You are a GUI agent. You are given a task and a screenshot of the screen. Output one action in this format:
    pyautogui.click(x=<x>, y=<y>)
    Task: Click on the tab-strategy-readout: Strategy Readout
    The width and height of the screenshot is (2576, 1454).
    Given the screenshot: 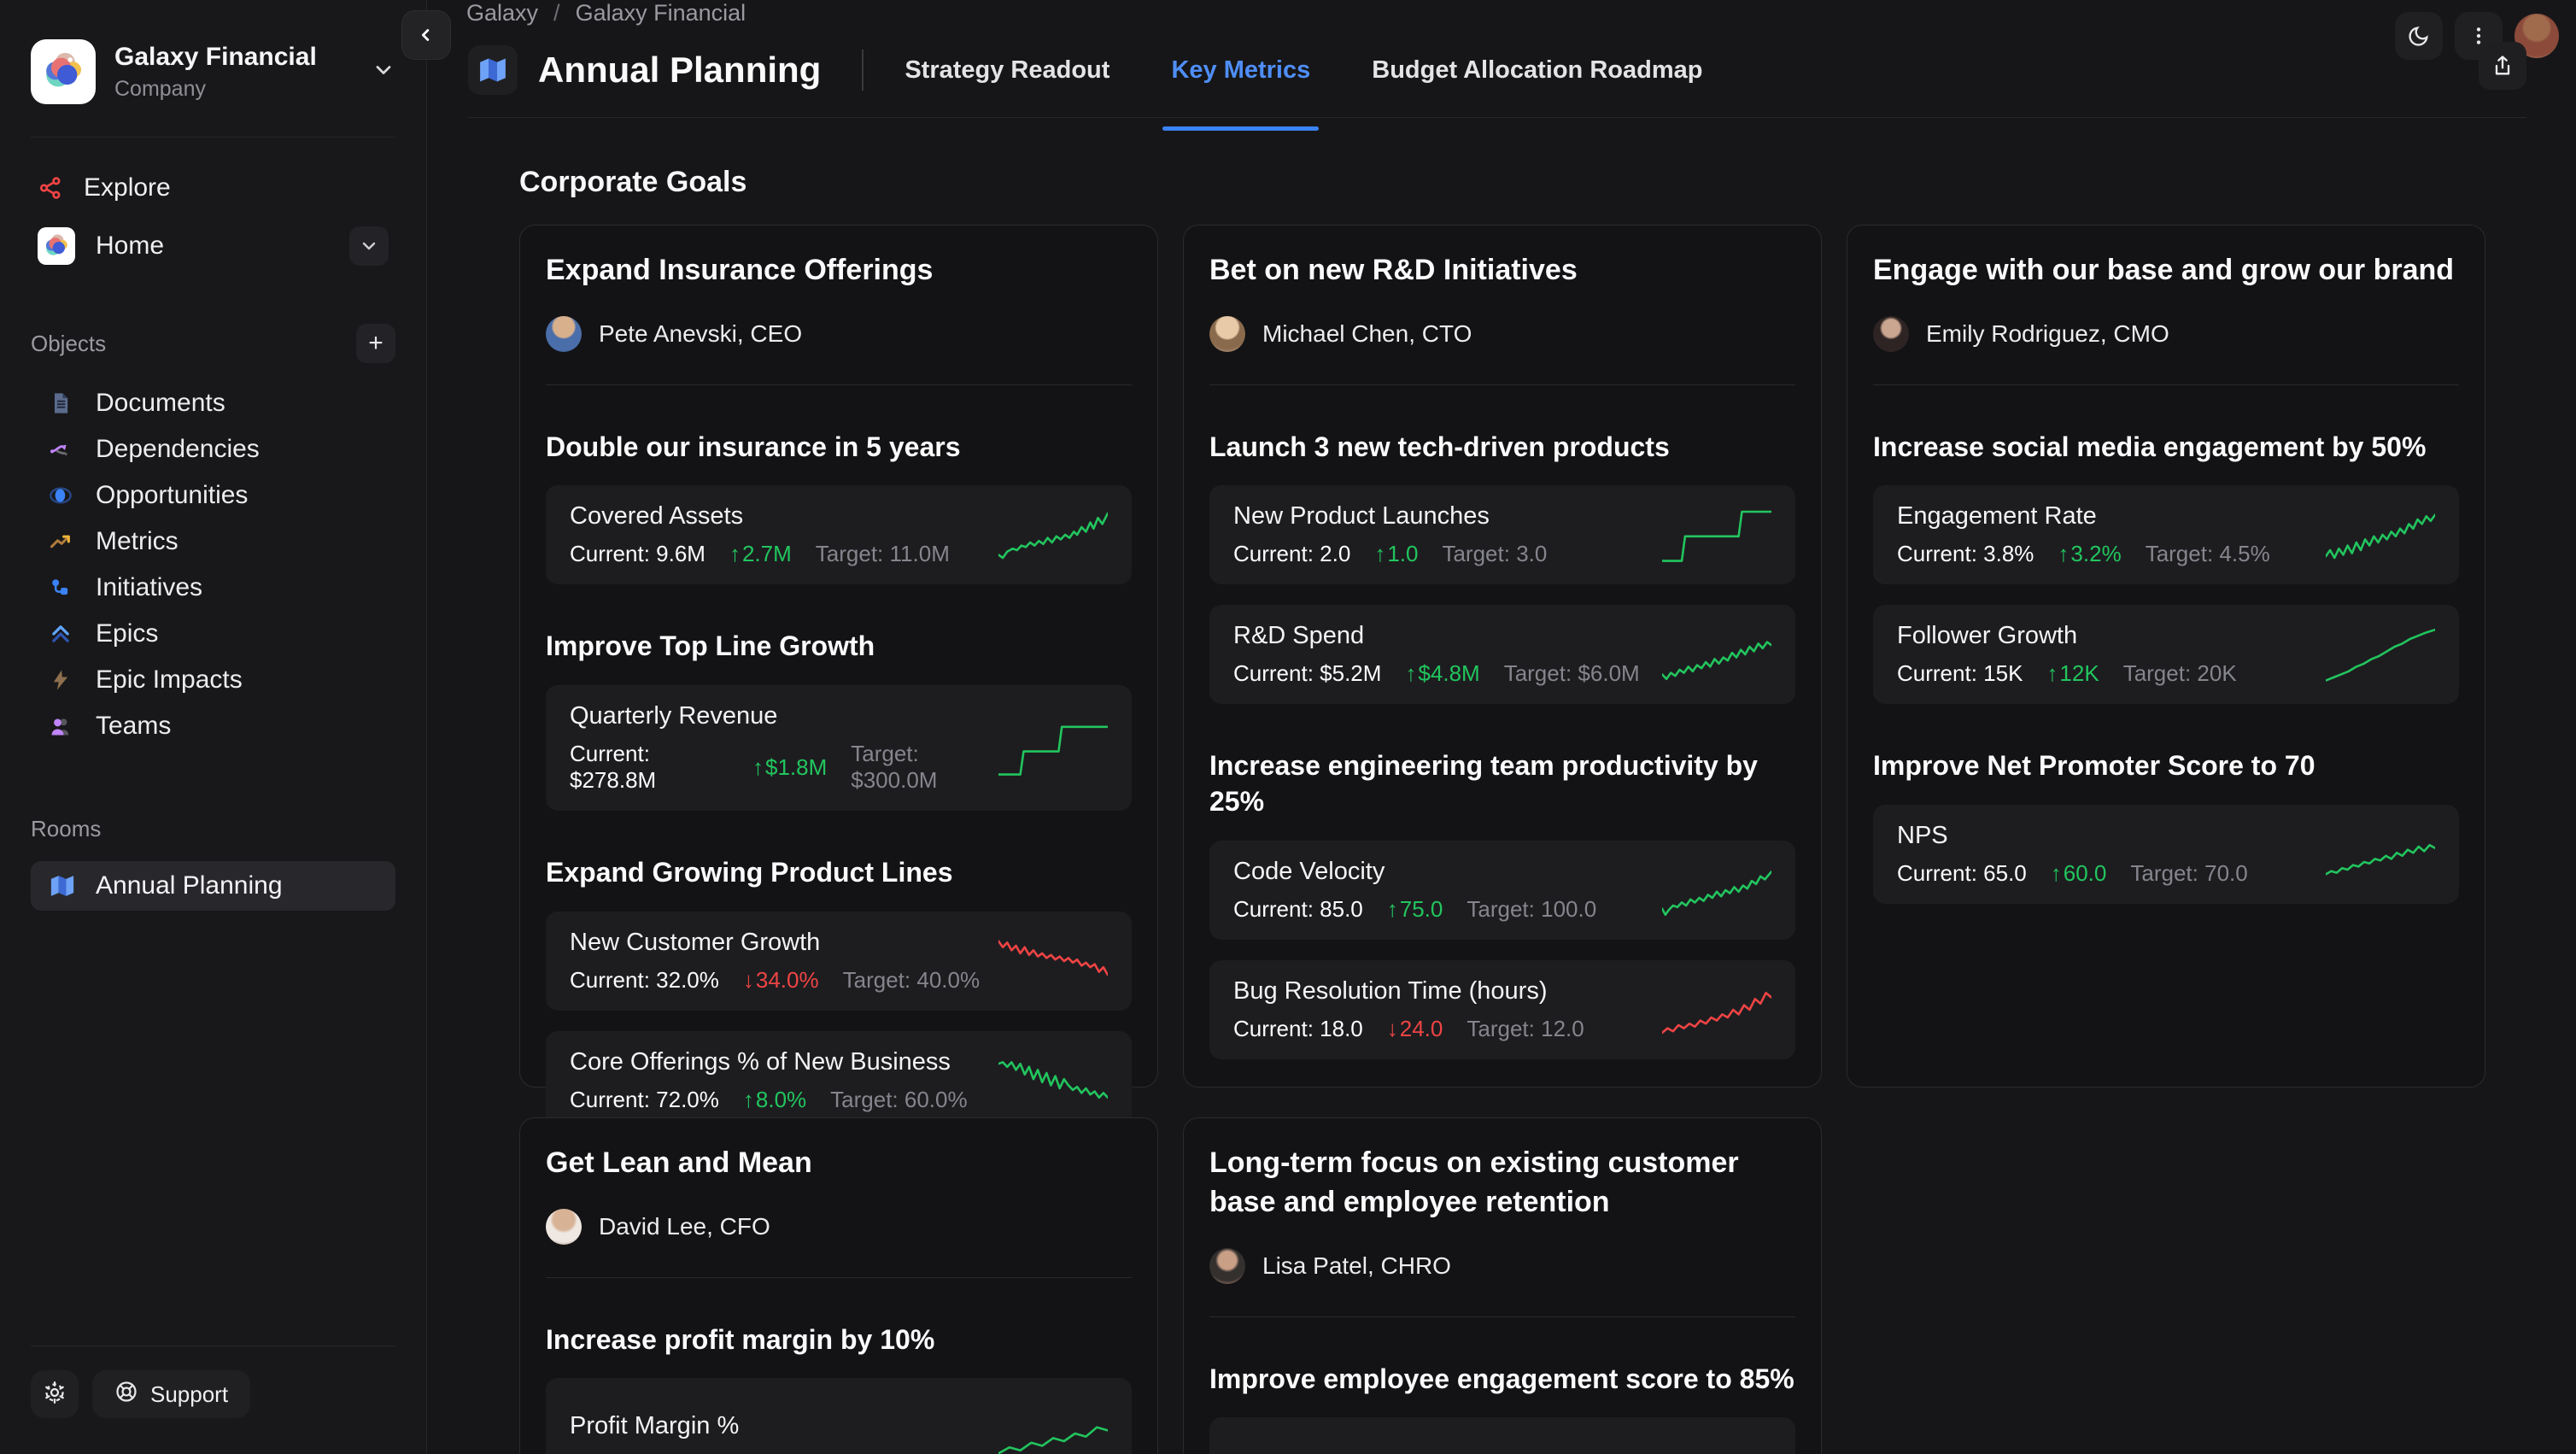 What is the action you would take?
    pyautogui.click(x=1007, y=70)
    